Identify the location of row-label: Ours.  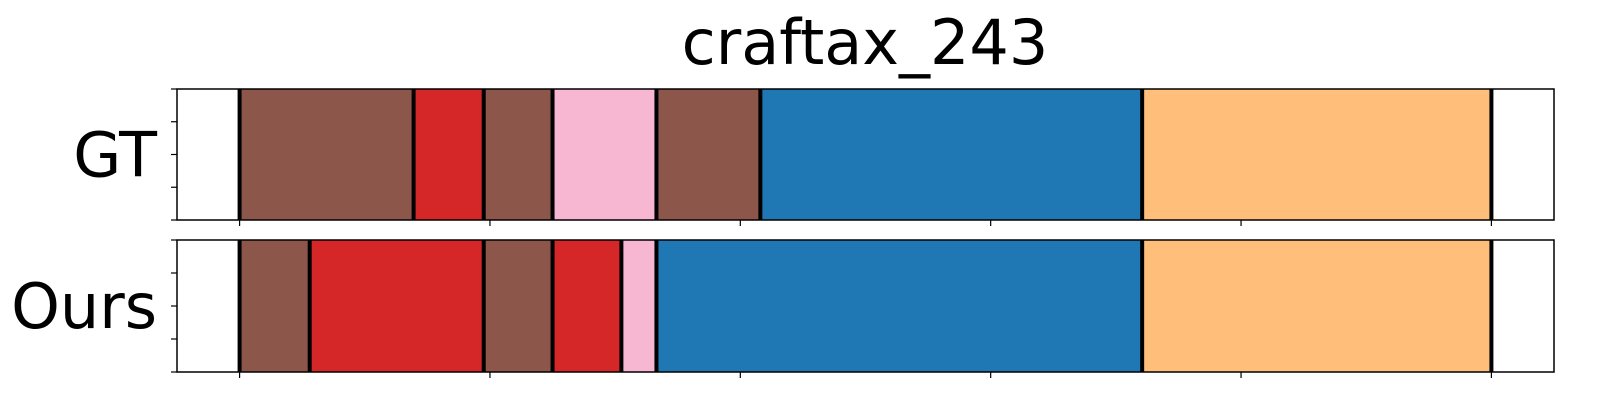
(84, 306).